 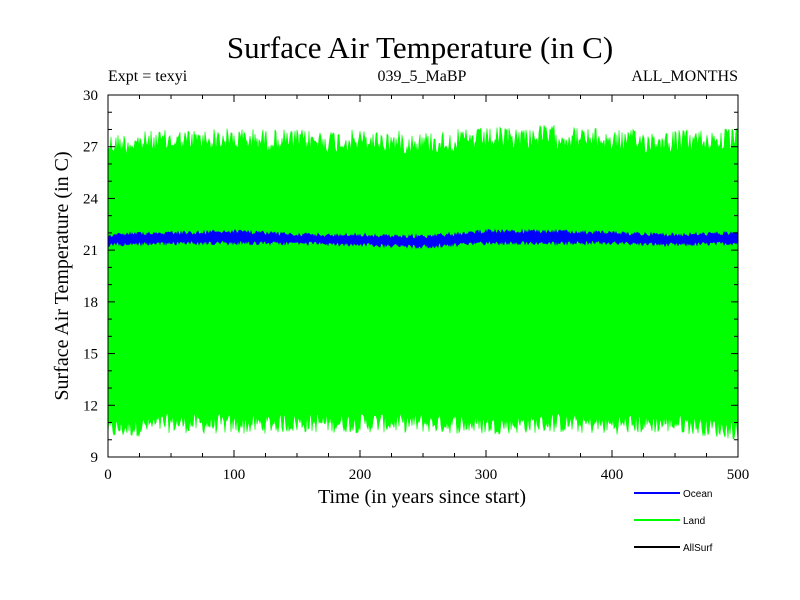 What do you see at coordinates (422, 76) in the screenshot?
I see `run-label: 039_5_MaBP` at bounding box center [422, 76].